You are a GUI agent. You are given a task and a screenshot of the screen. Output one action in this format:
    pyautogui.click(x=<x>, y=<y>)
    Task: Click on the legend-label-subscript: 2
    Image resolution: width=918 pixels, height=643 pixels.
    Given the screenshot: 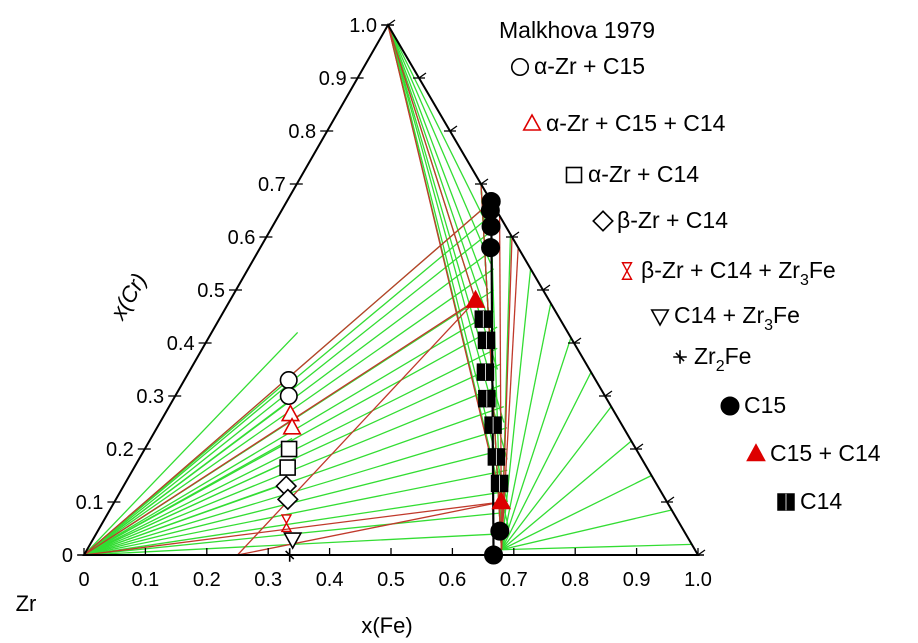 What is the action you would take?
    pyautogui.click(x=720, y=366)
    